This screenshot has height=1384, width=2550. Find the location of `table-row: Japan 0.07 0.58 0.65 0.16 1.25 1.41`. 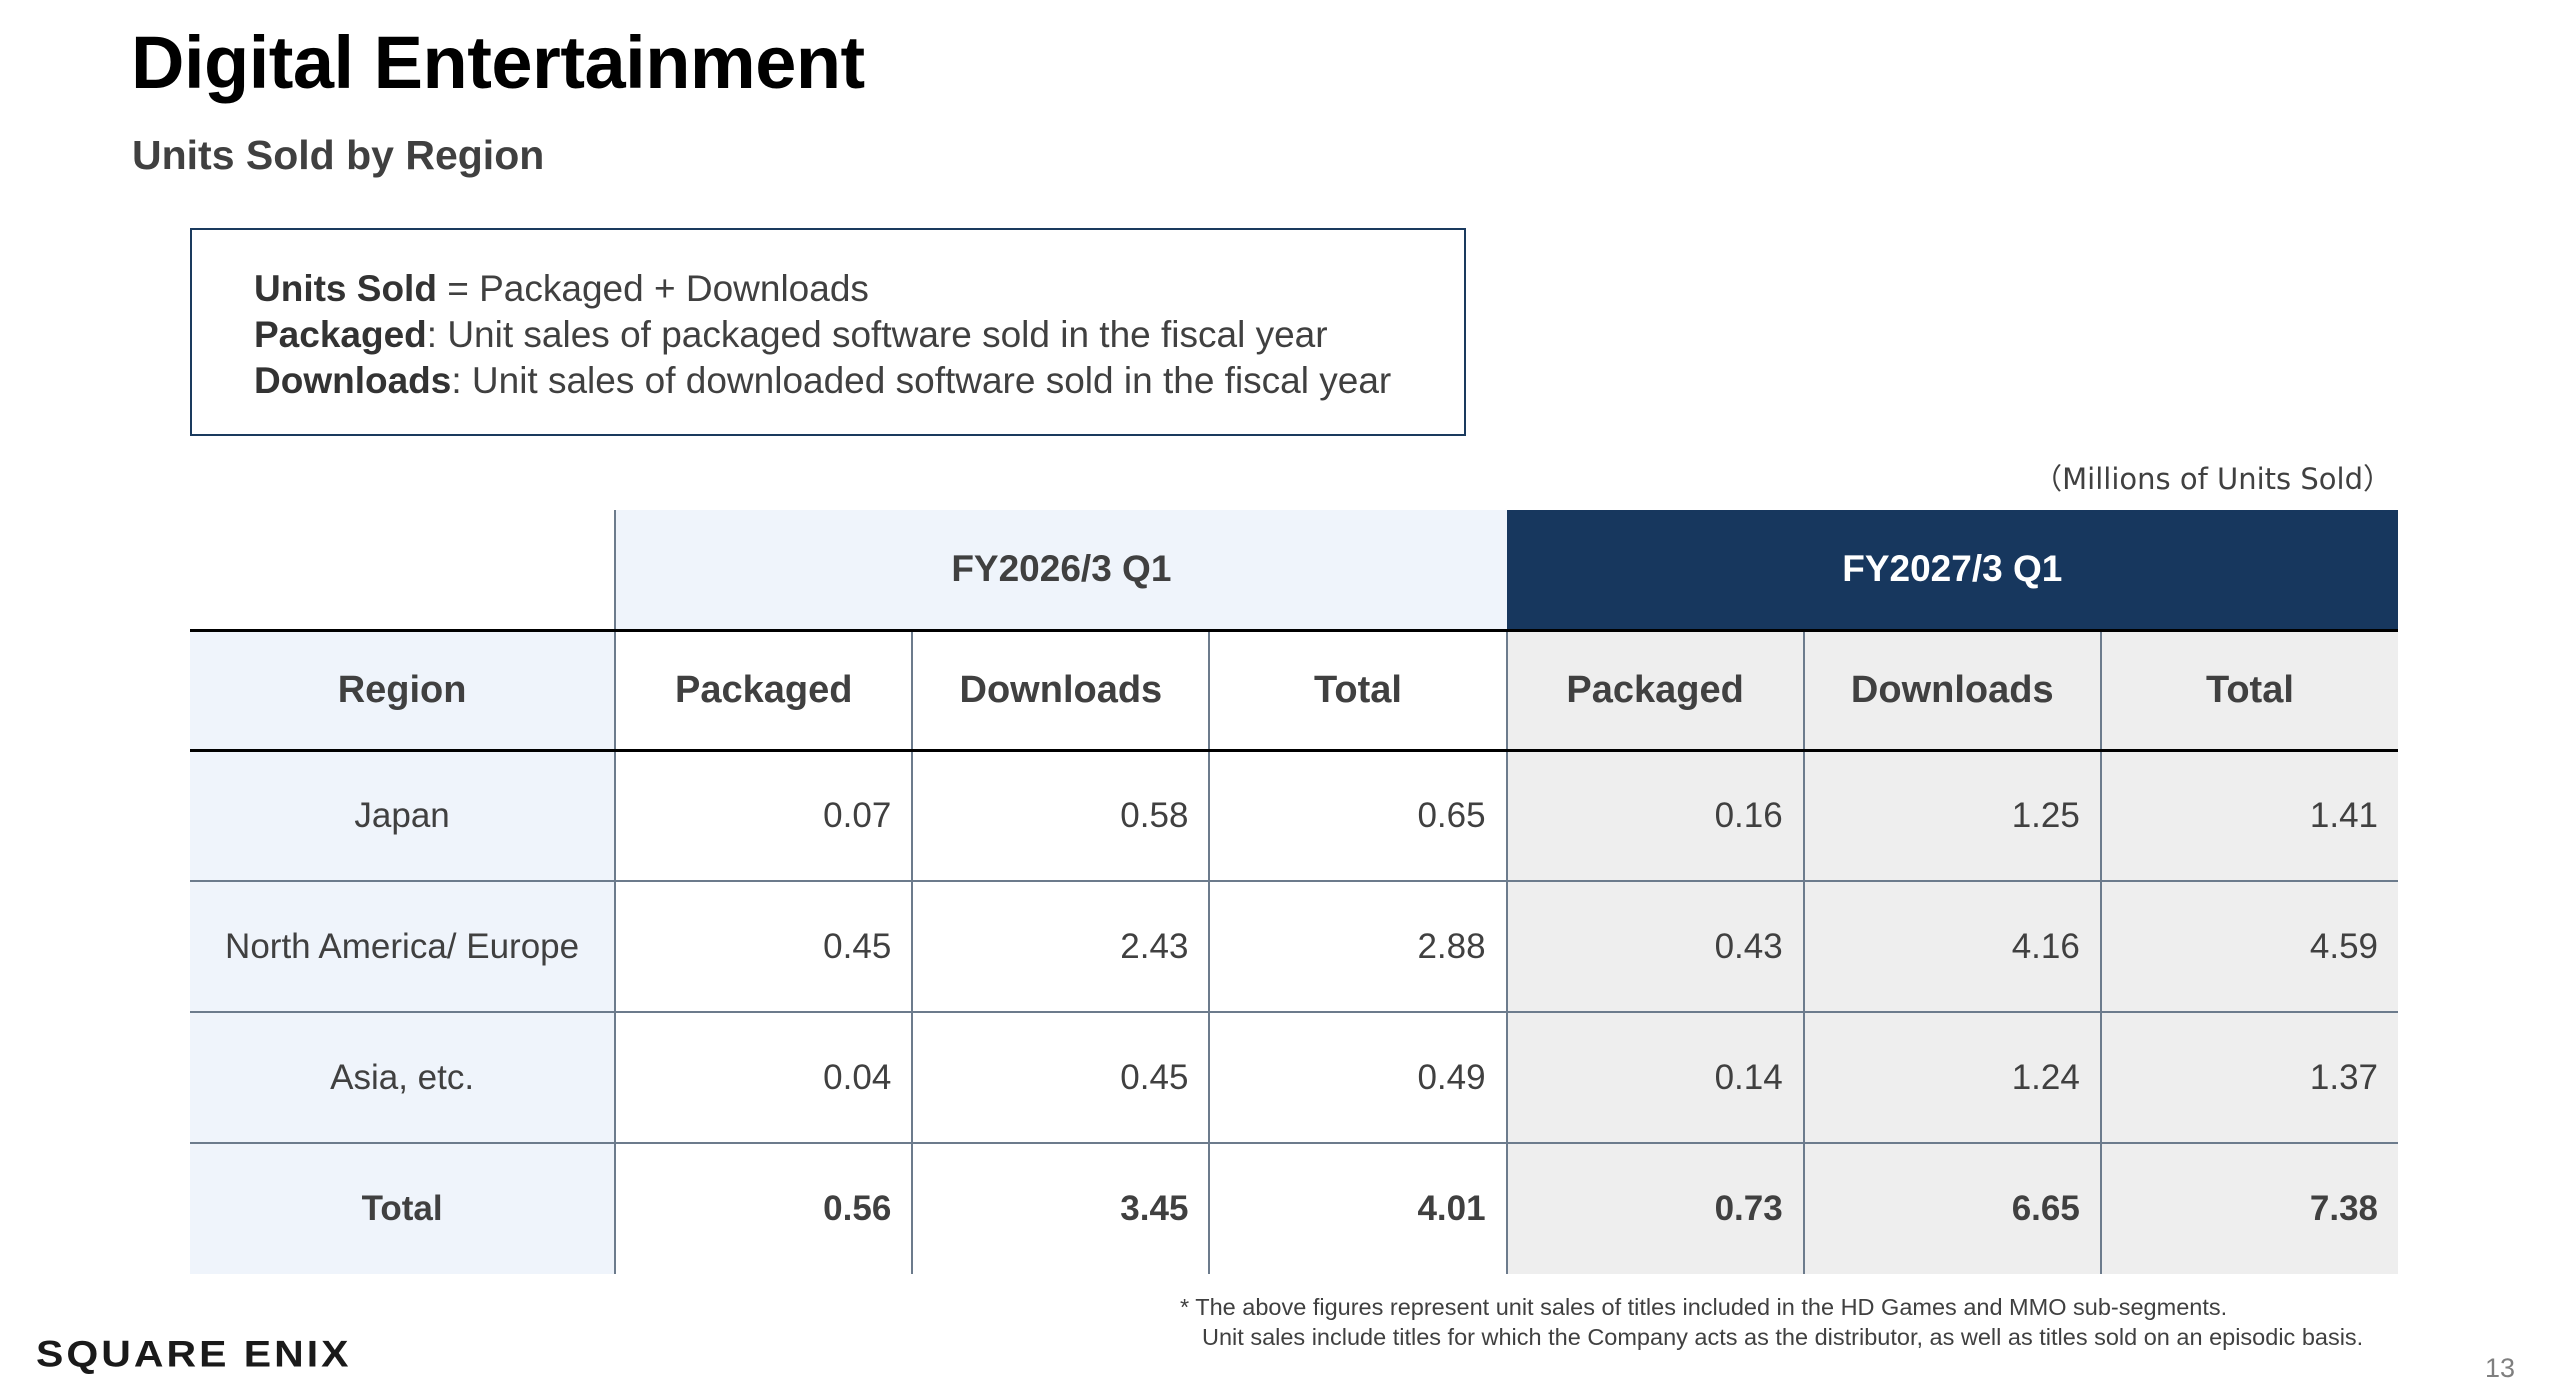

table-row: Japan 0.07 0.58 0.65 0.16 1.25 1.41 is located at coordinates (1294, 816).